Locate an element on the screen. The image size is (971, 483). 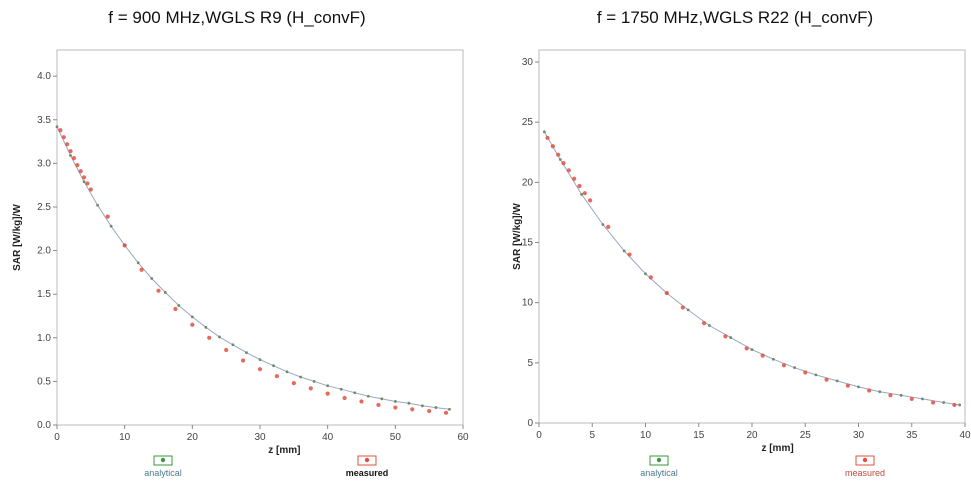
y-tick-label: 5 is located at coordinates (530, 363).